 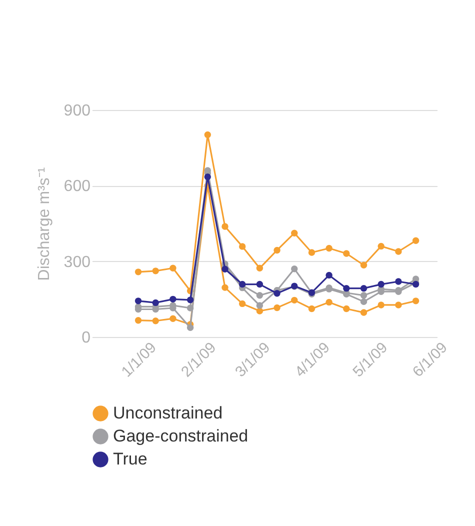 What do you see at coordinates (77, 187) in the screenshot?
I see `y-tick-label: 600` at bounding box center [77, 187].